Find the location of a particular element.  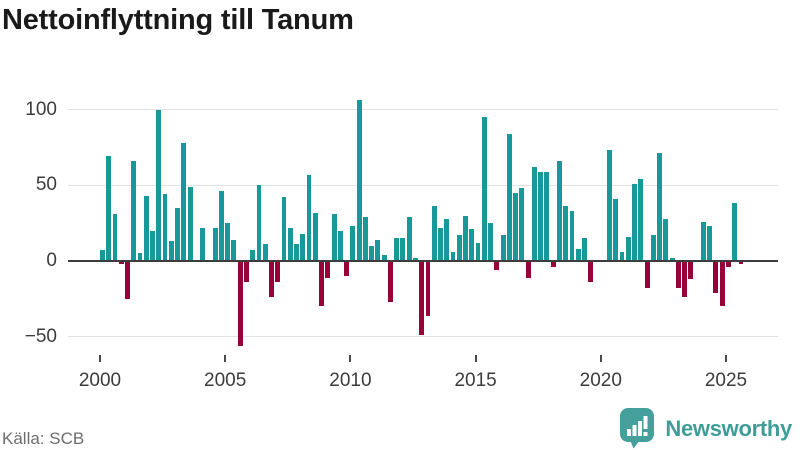

bar-2013-q4 is located at coordinates (447, 239).